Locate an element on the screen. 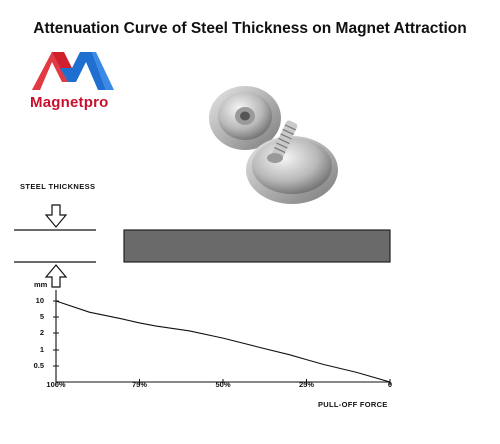 The height and width of the screenshot is (444, 500). down-arrow-icon is located at coordinates (56, 216).